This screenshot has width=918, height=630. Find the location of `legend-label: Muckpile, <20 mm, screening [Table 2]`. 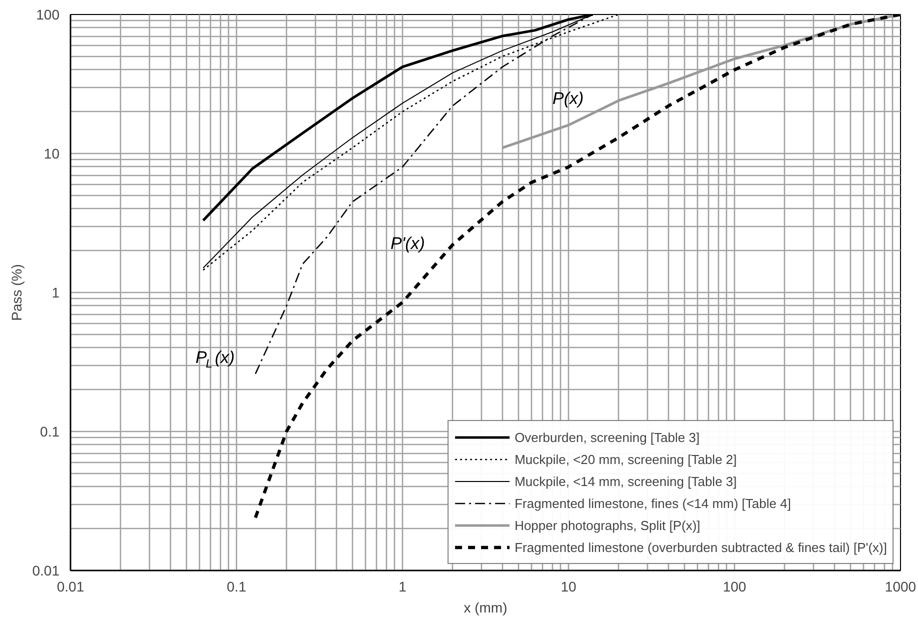

legend-label: Muckpile, <20 mm, screening [Table 2] is located at coordinates (625, 459).